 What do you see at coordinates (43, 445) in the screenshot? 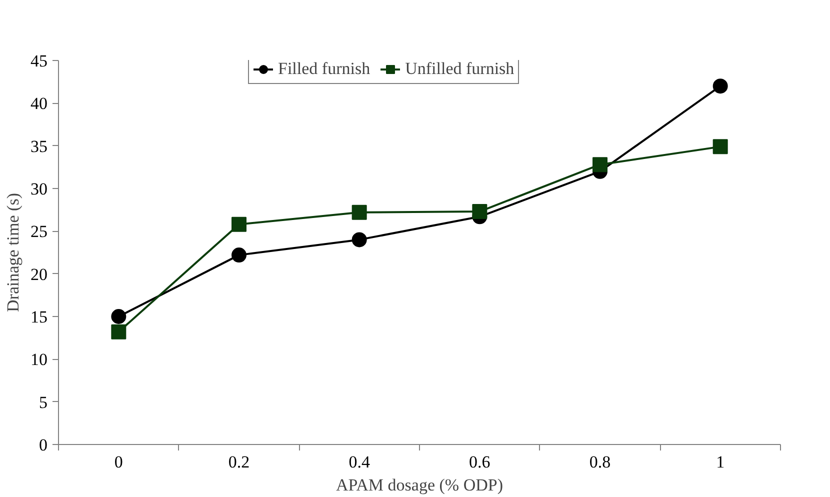
I see `y-tick-label: 0` at bounding box center [43, 445].